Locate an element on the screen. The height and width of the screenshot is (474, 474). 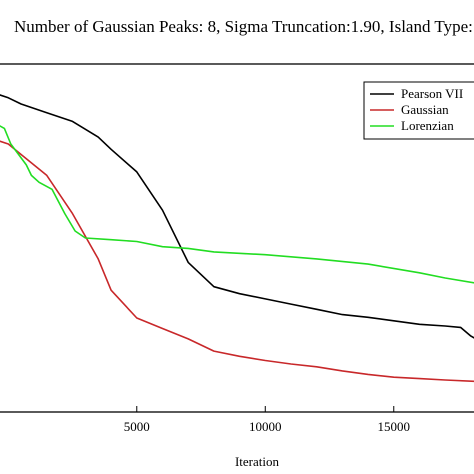
legend-label-lorenzian: Lorenzian is located at coordinates (427, 125).